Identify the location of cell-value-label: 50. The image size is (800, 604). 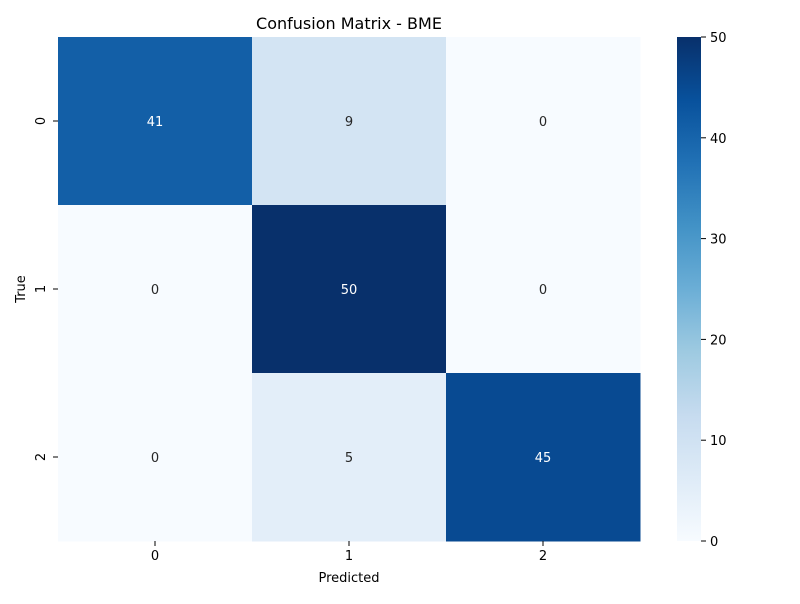
(349, 290).